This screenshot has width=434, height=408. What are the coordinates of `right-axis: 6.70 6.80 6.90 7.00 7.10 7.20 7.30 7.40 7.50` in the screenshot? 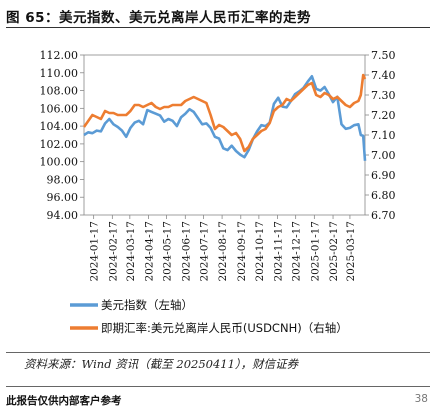 It's located at (380, 135).